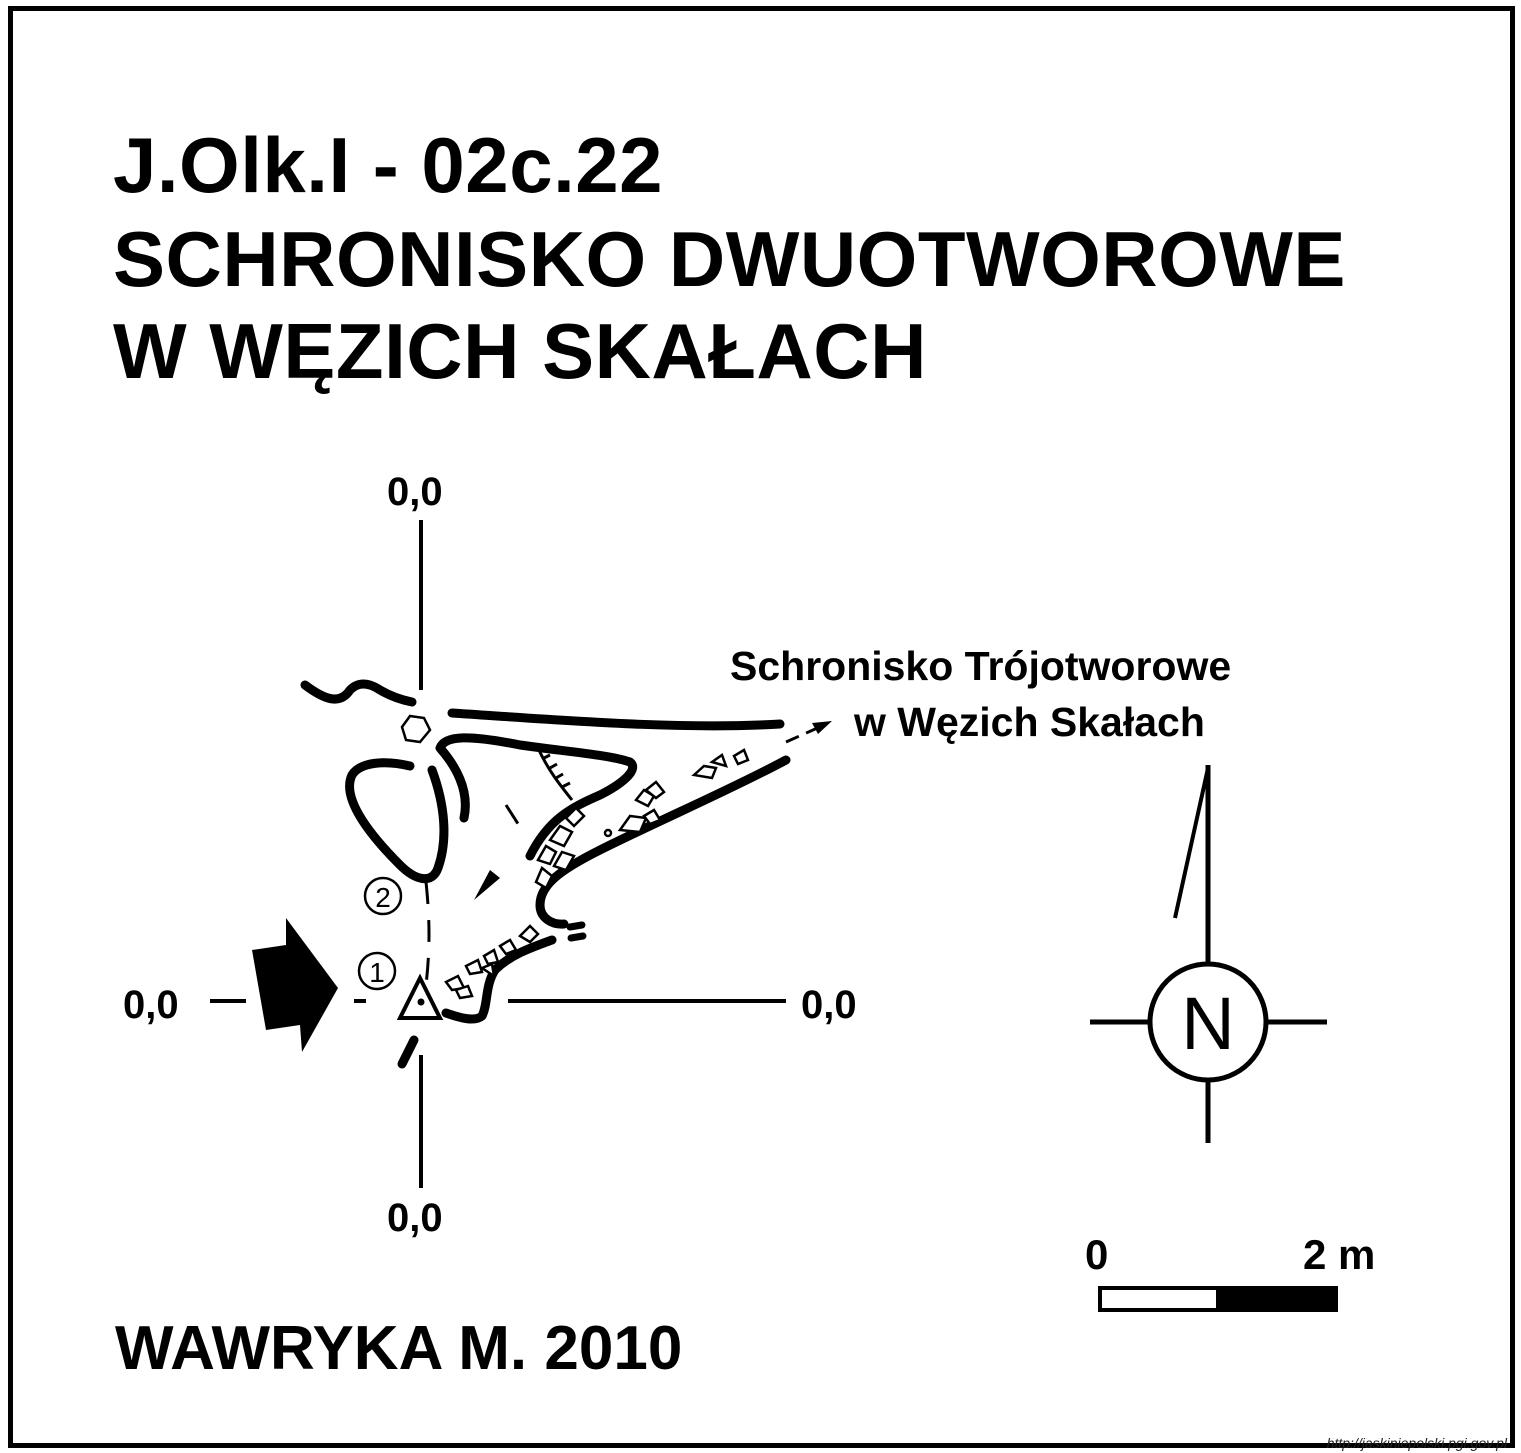 This screenshot has height=1453, width=1521. I want to click on compass-north-letter: N, so click(1207, 1023).